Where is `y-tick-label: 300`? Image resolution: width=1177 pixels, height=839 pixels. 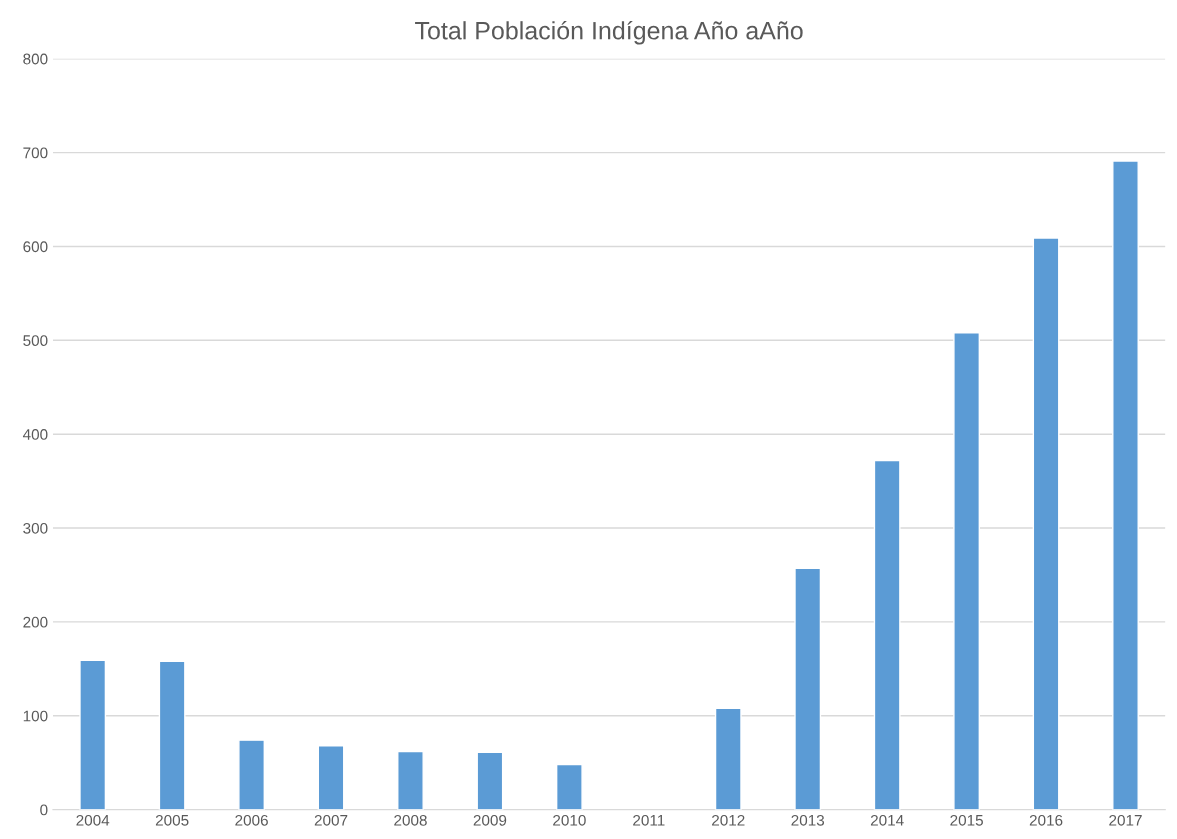 y-tick-label: 300 is located at coordinates (35, 528).